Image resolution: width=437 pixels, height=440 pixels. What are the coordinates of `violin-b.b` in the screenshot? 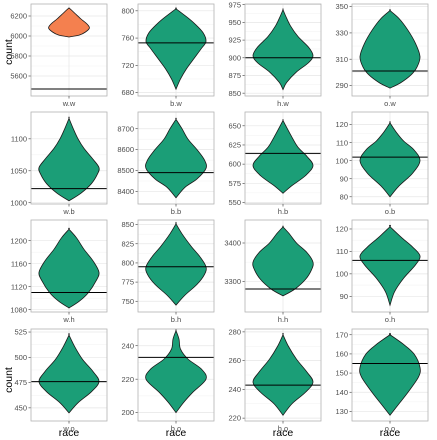 It's located at (176, 158).